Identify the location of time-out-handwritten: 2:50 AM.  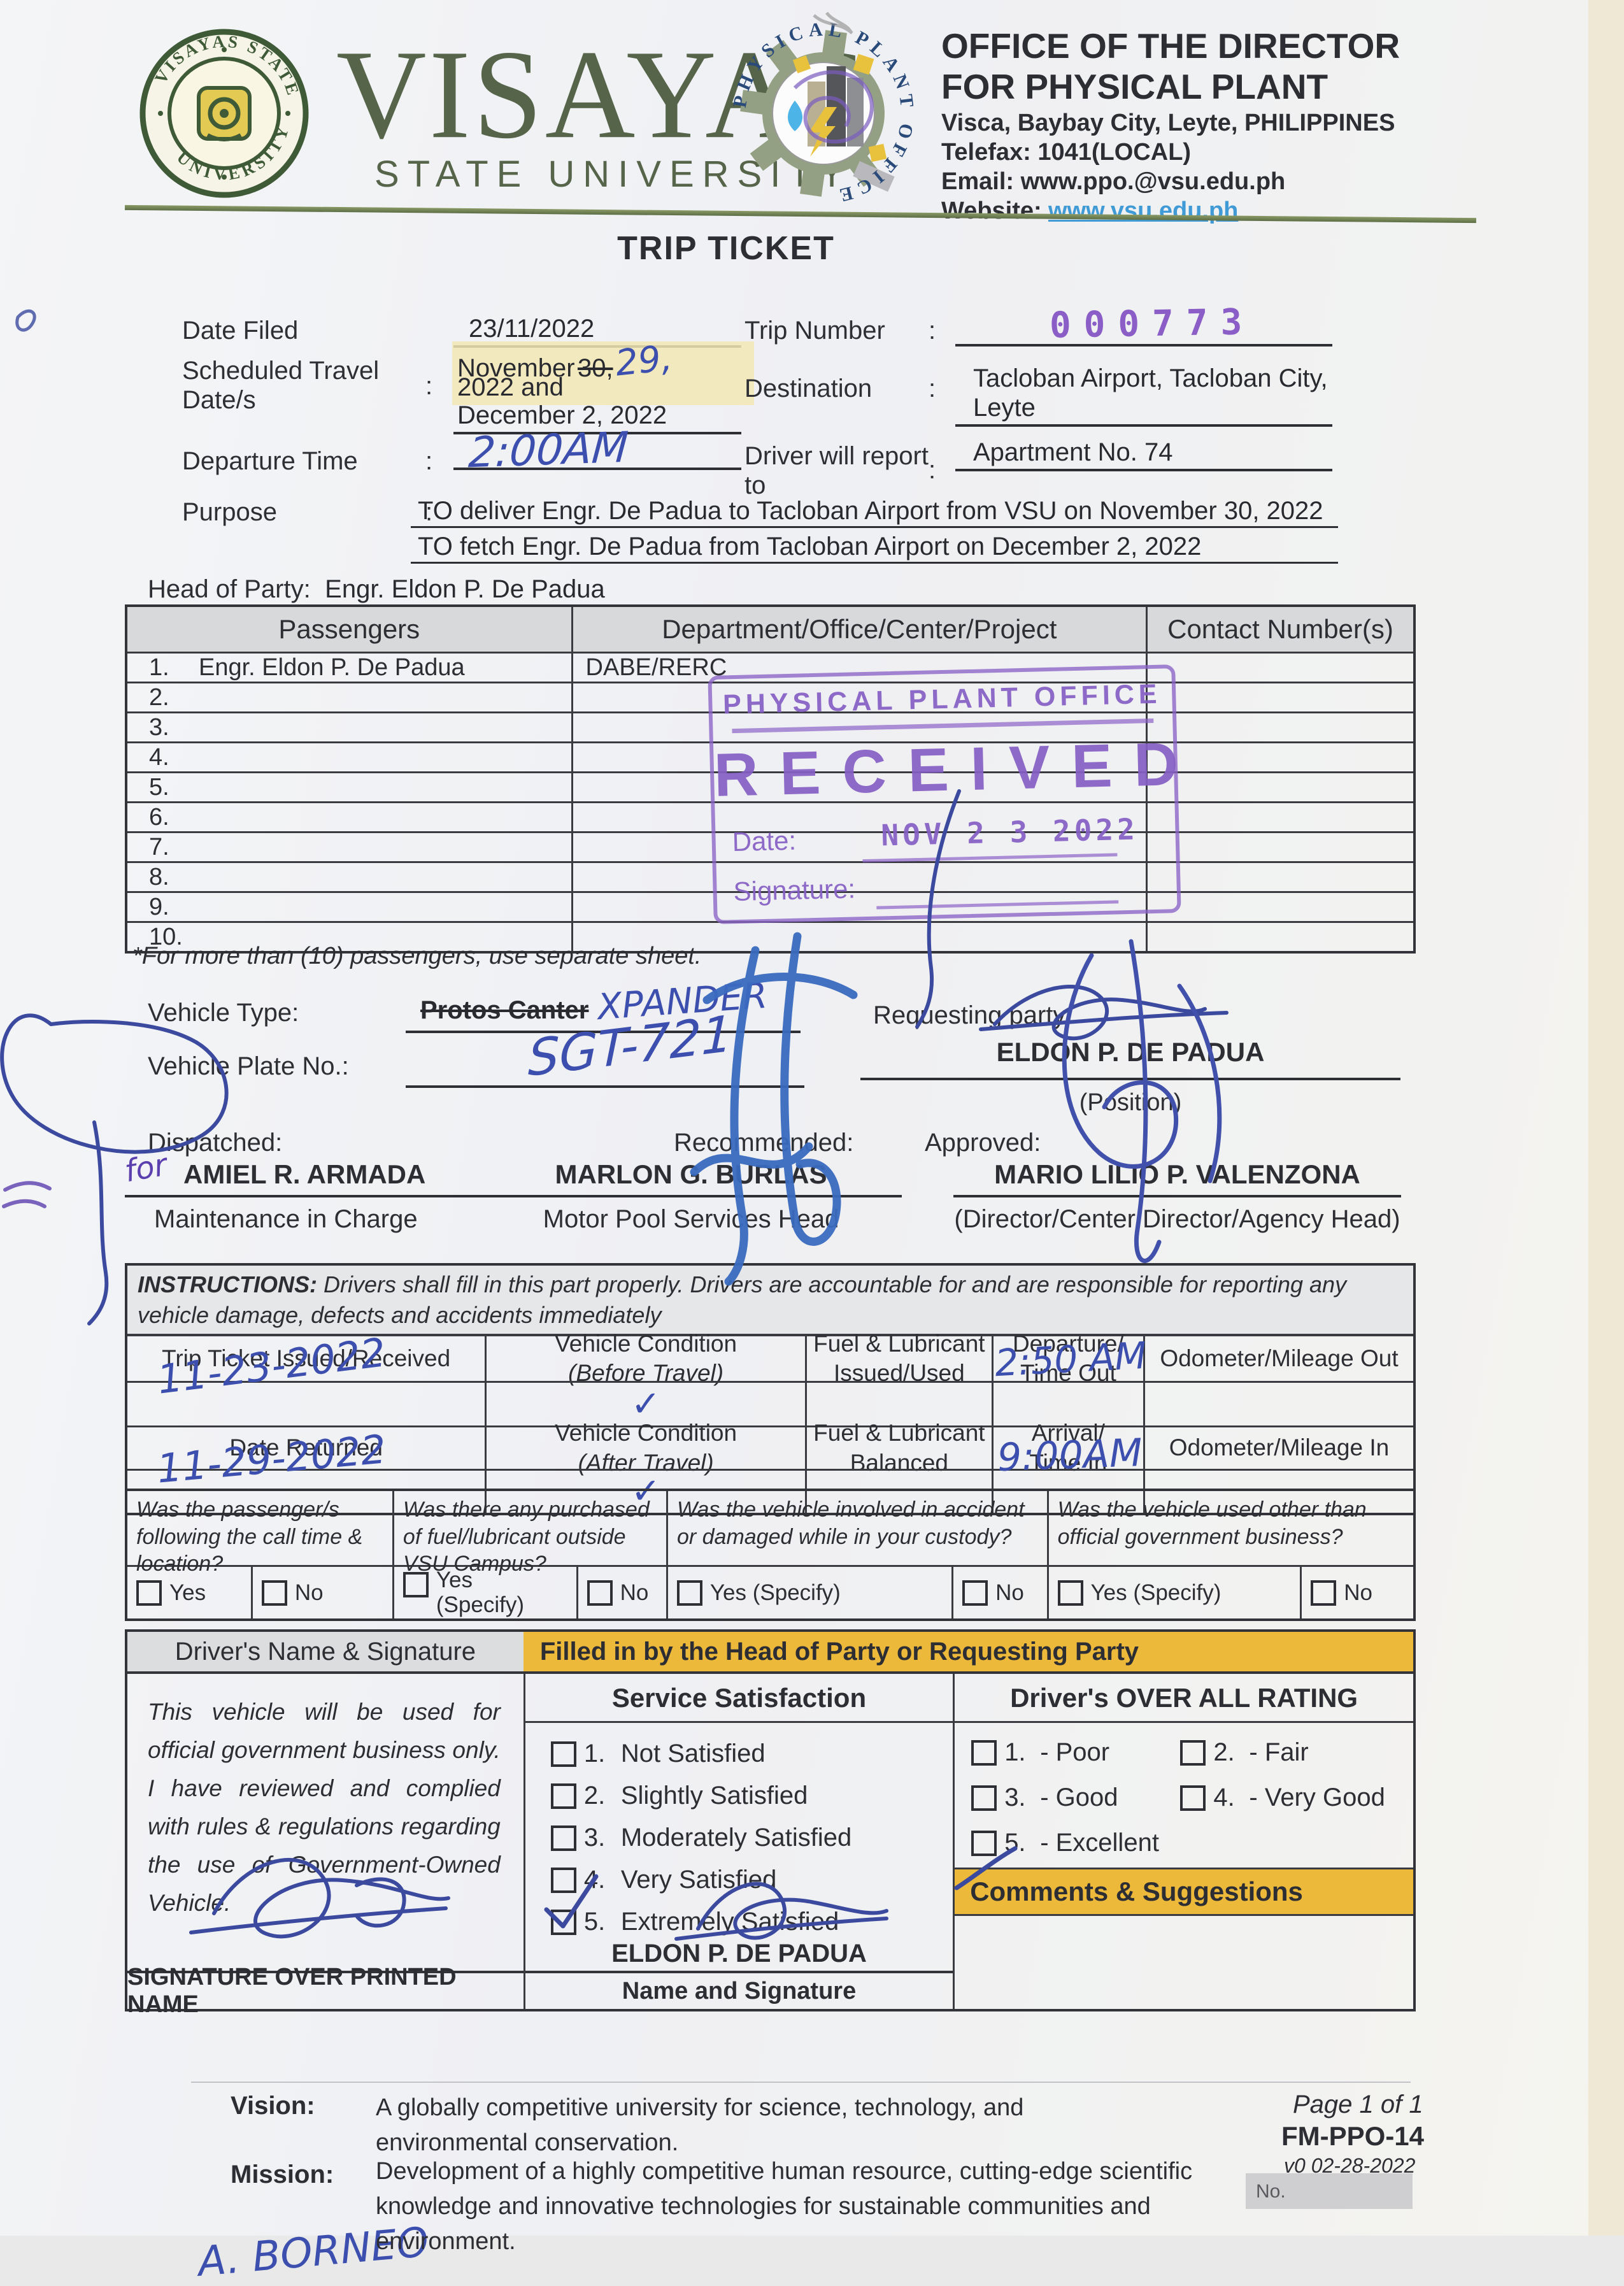
(1071, 1359).